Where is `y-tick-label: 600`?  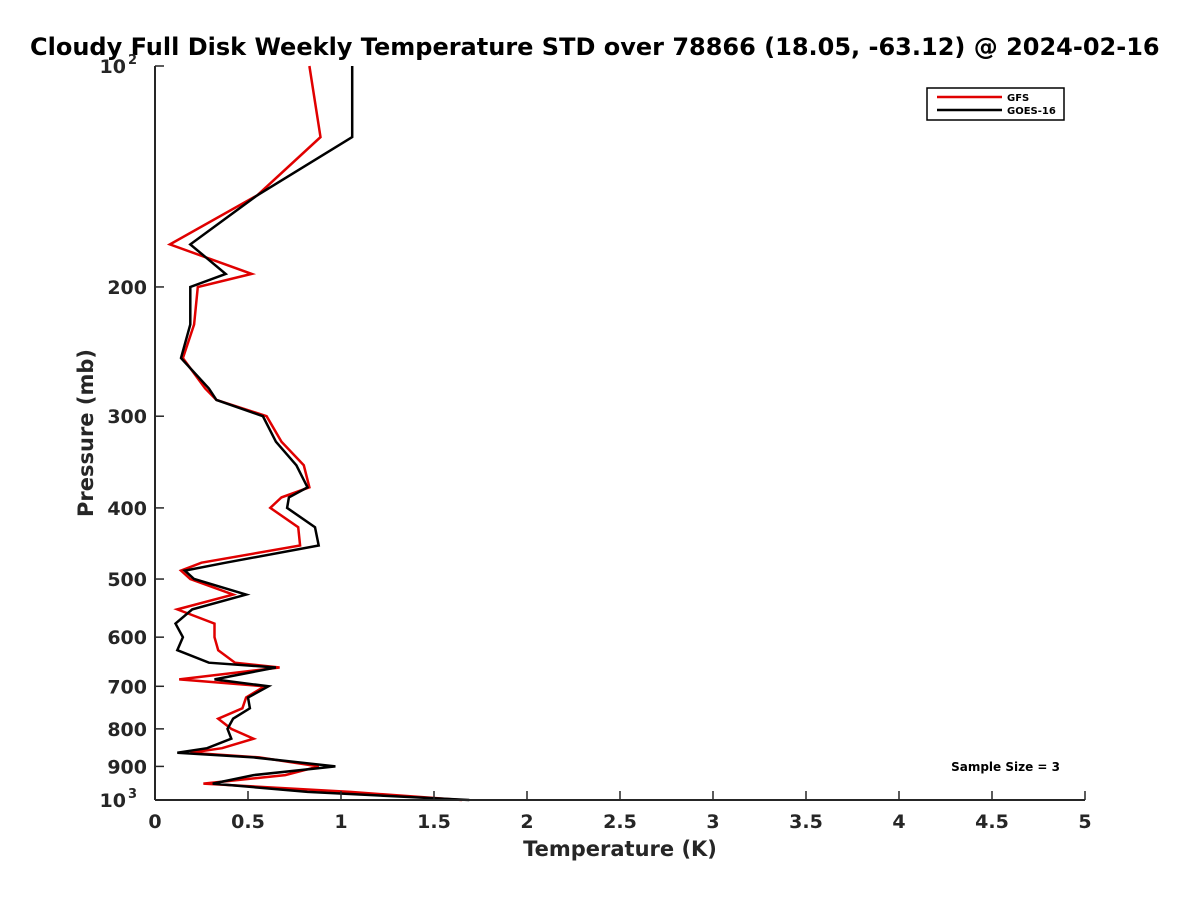 y-tick-label: 600 is located at coordinates (127, 638).